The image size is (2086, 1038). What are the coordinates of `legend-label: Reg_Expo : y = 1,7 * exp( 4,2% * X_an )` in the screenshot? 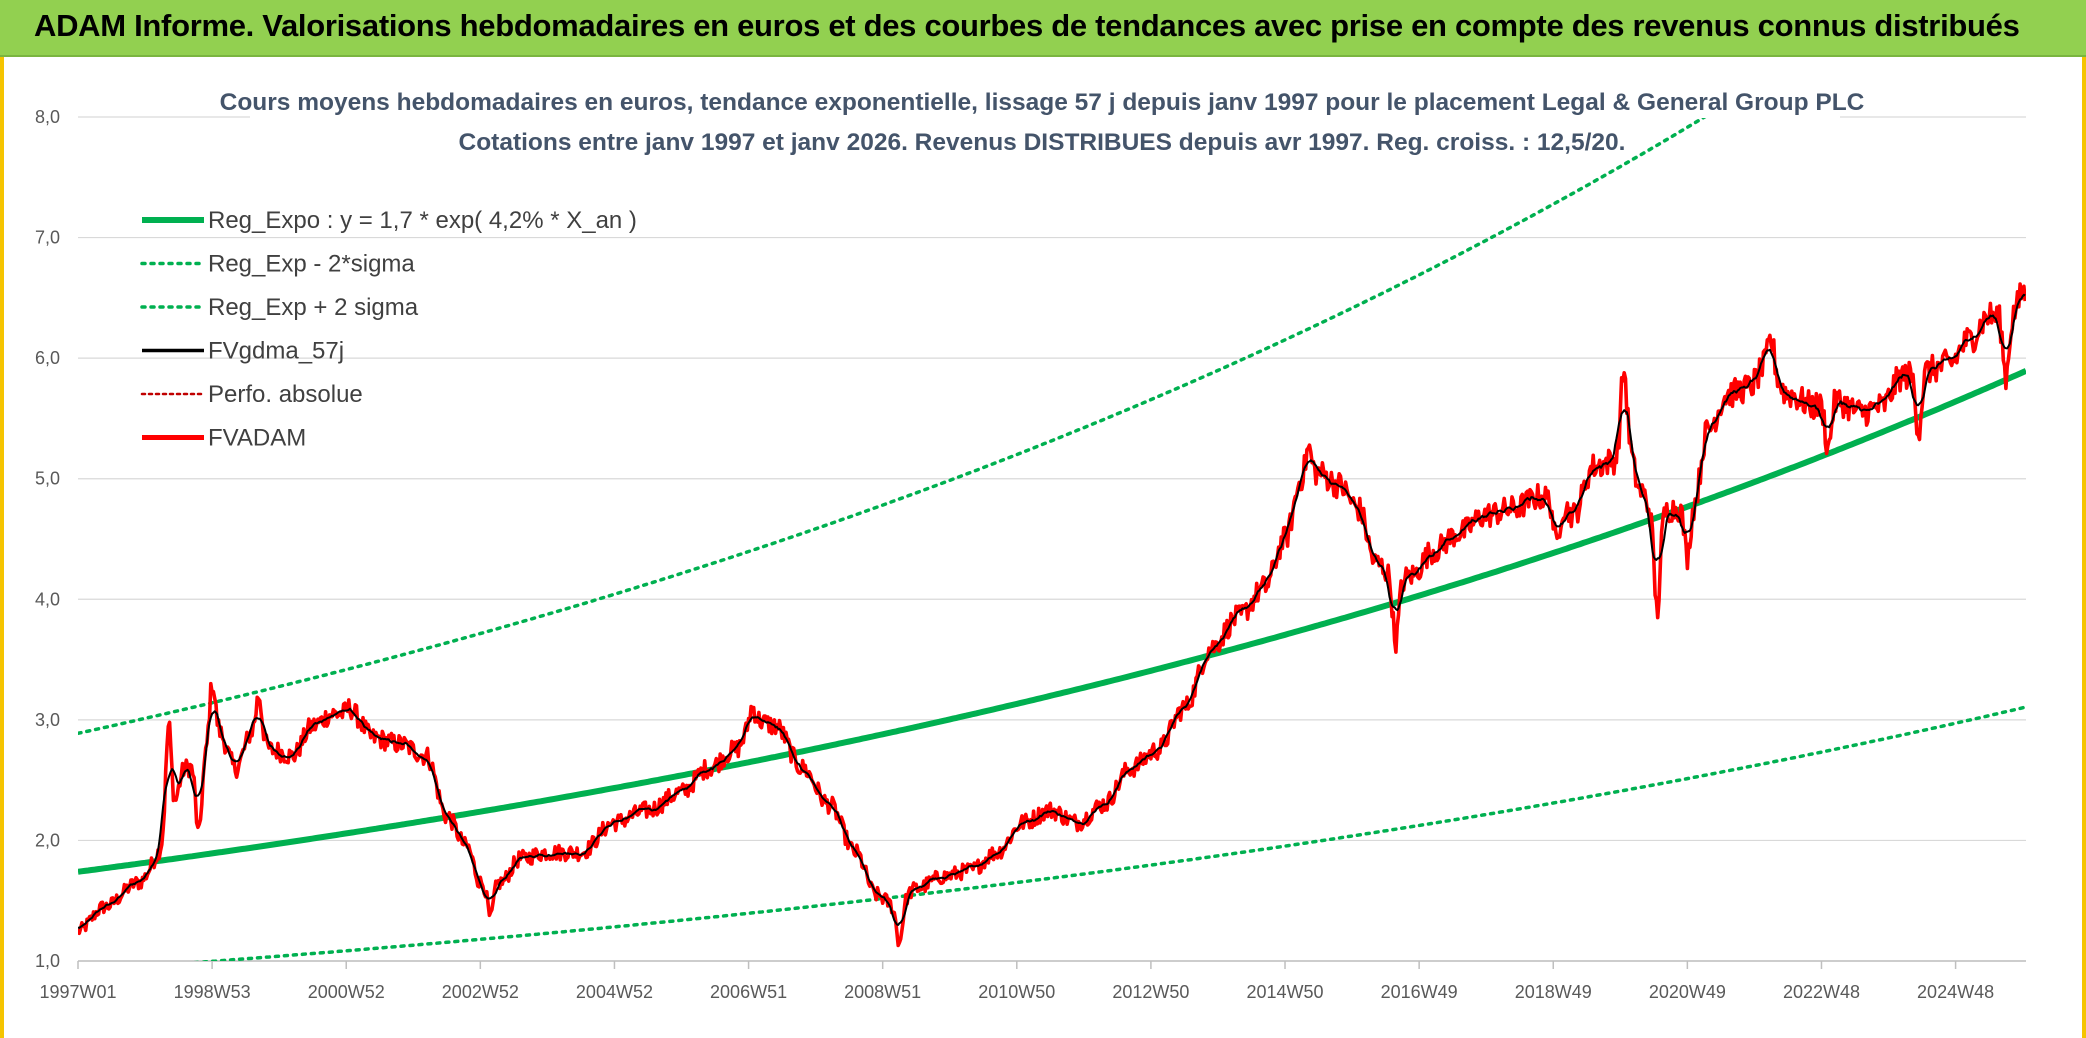 It's located at (422, 220).